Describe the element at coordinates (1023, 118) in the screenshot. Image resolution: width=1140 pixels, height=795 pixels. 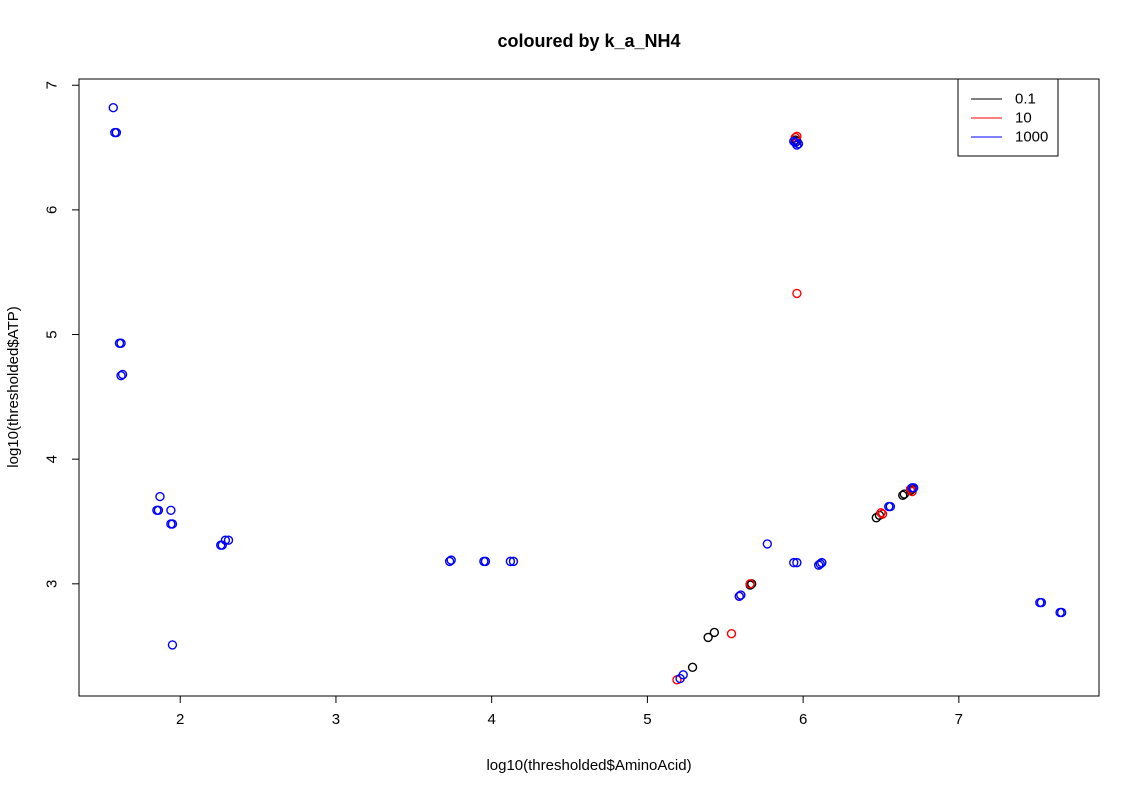
I see `legend-label: 10` at that location.